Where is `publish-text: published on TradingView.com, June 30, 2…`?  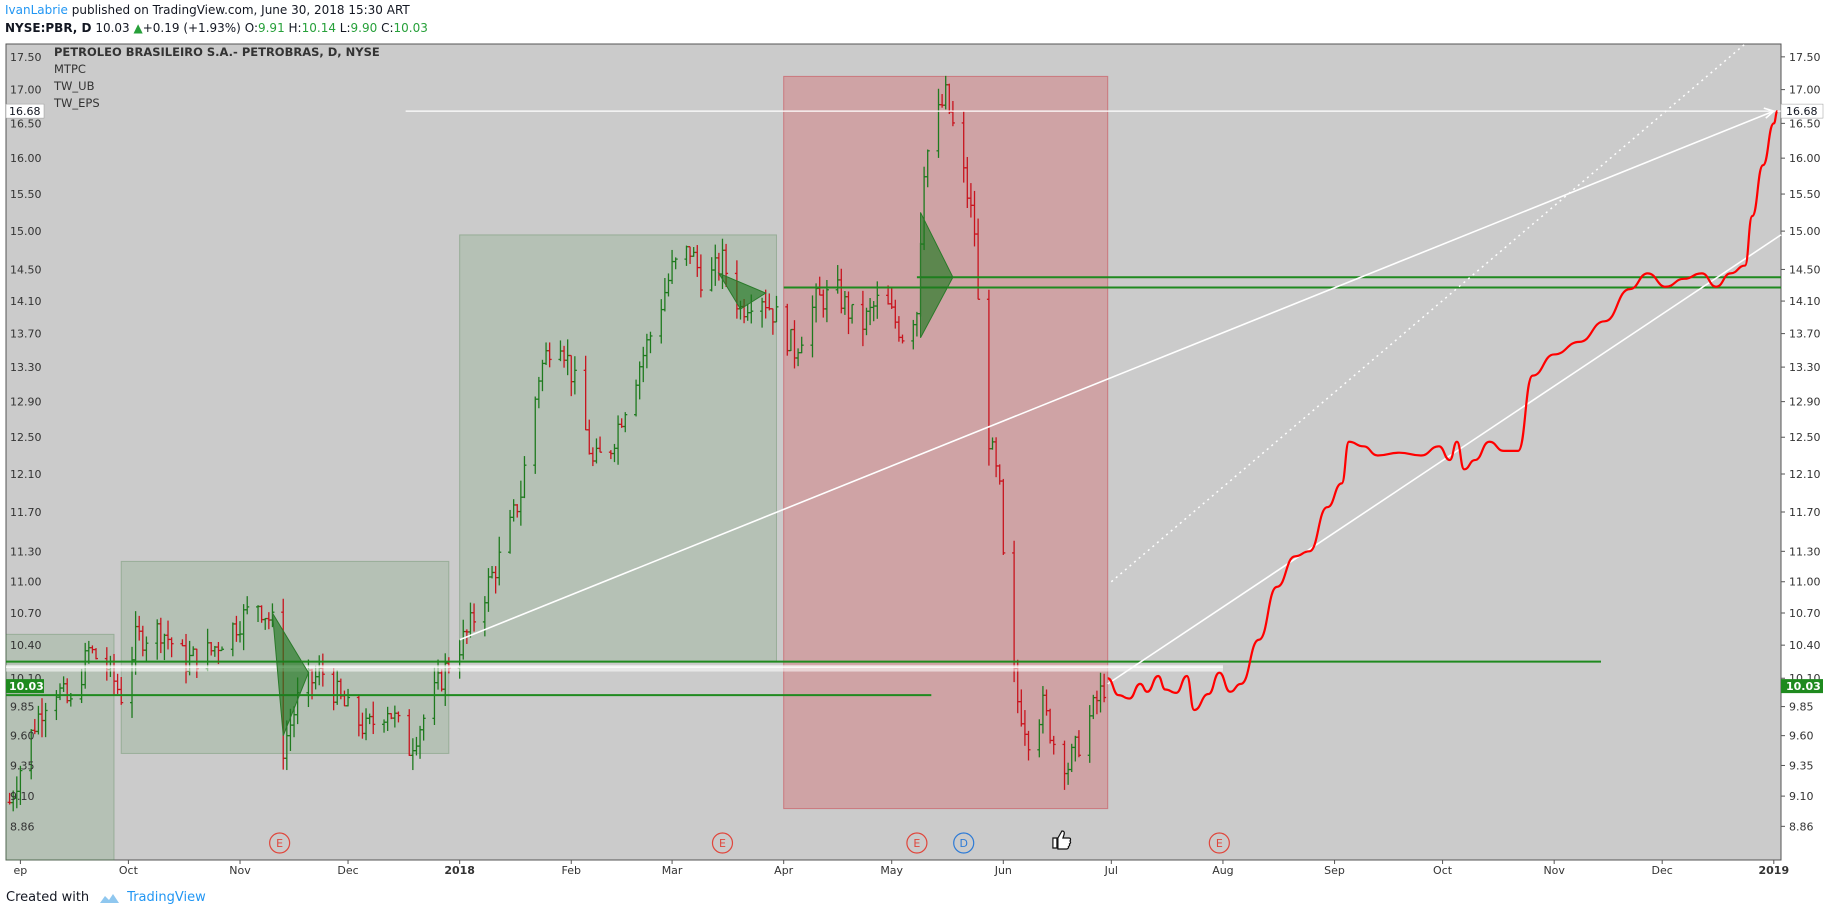
publish-text: published on TradingView.com, June 30, 2… is located at coordinates (240, 10).